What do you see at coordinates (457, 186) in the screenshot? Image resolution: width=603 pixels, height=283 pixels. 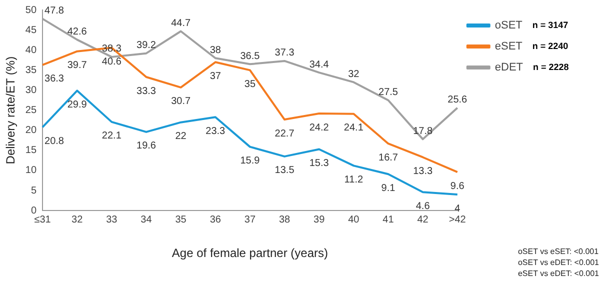 I see `data-label: 9.6` at bounding box center [457, 186].